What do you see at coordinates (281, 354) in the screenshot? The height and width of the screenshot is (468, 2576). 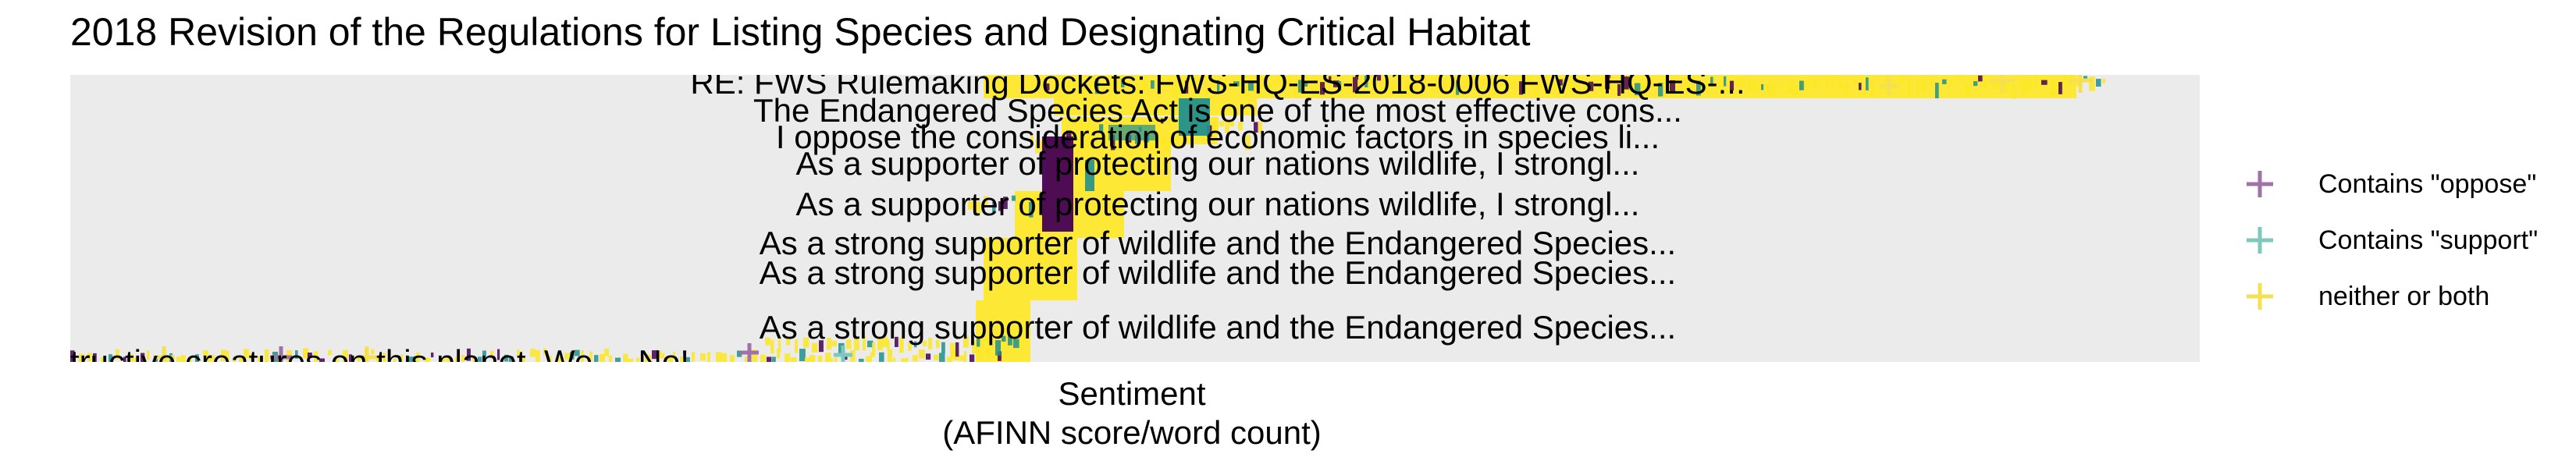 I see `point-oppose` at bounding box center [281, 354].